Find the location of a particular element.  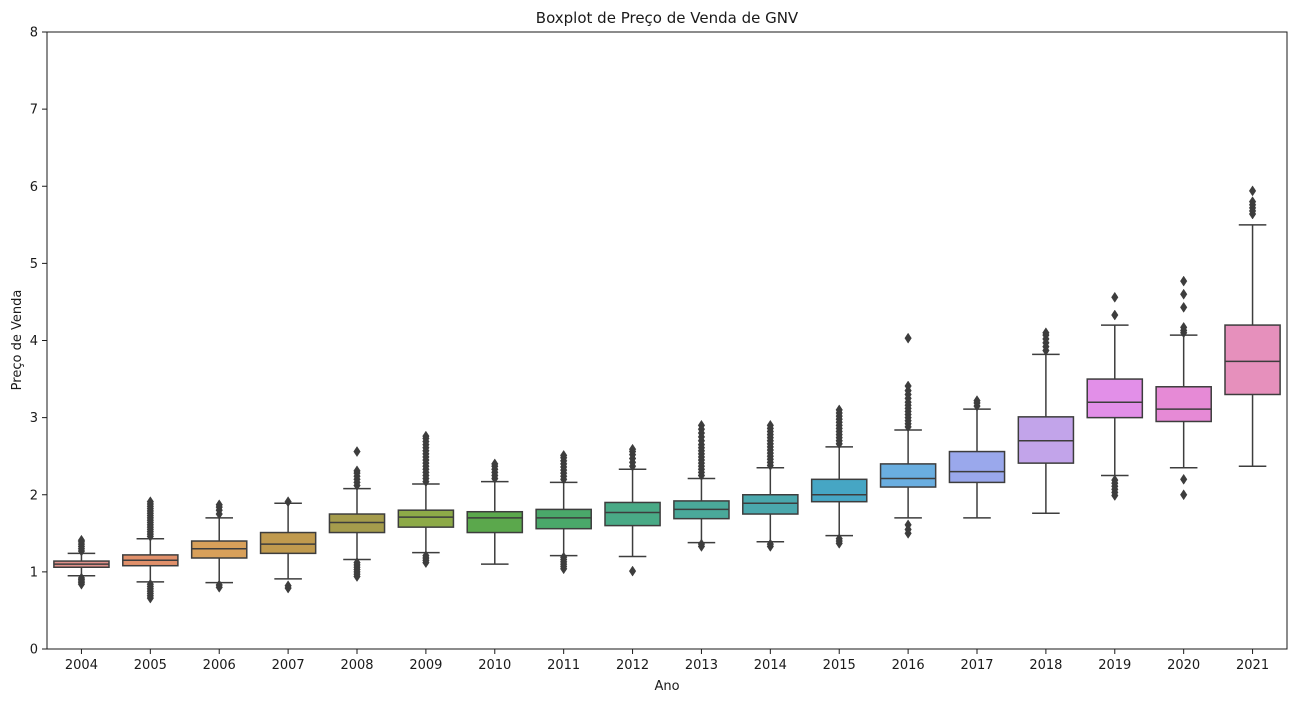

box-group-2017 is located at coordinates (977, 457).